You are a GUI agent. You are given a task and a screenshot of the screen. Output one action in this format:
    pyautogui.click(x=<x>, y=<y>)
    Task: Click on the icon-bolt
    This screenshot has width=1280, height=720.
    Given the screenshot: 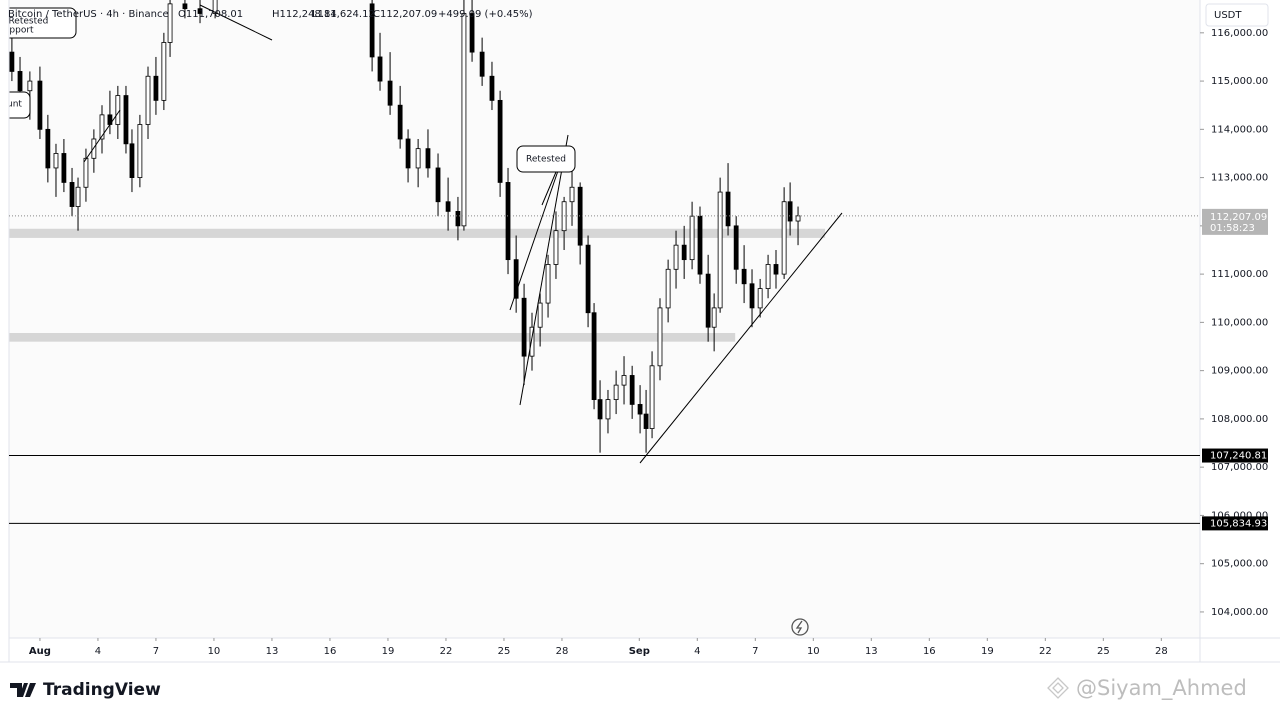 What is the action you would take?
    pyautogui.click(x=799, y=627)
    